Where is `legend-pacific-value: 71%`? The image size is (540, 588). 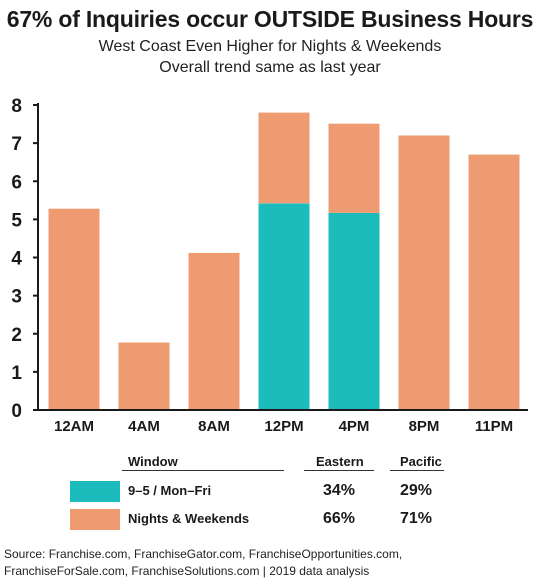
legend-pacific-value: 71% is located at coordinates (416, 518).